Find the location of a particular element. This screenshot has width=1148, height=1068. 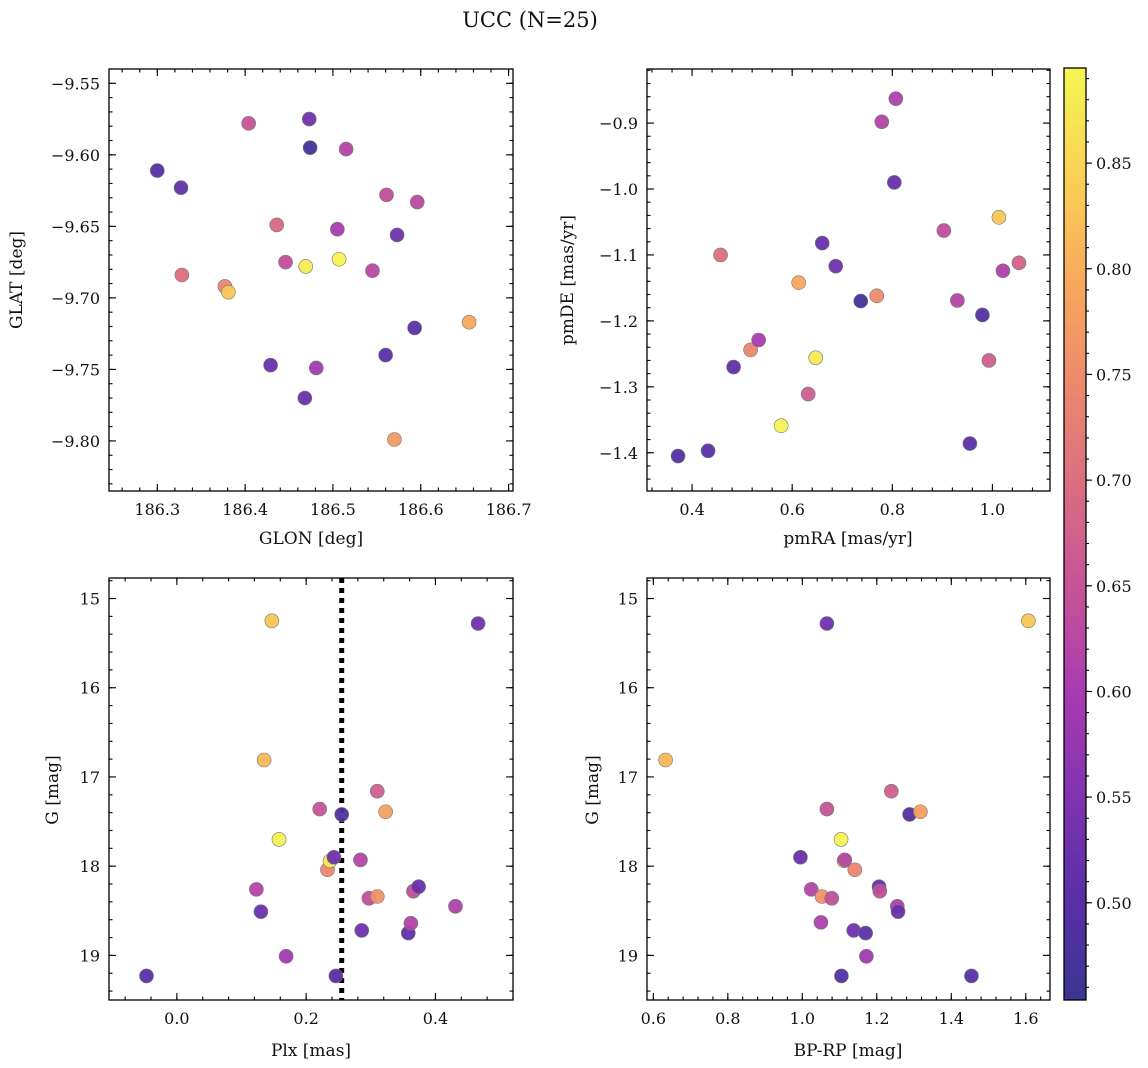

pmra-pmde-xtick-label: 0.4 is located at coordinates (691, 509).